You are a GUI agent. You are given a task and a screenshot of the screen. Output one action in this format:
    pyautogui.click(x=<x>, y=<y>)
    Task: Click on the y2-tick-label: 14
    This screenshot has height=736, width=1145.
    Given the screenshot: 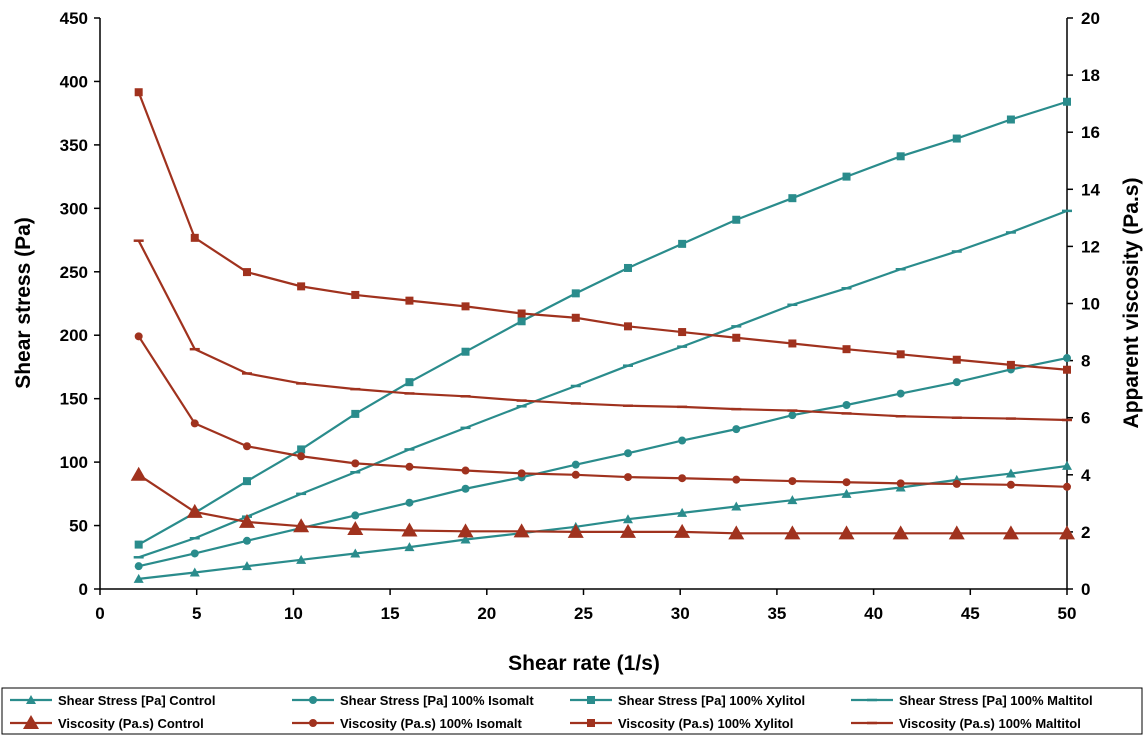 What is the action you would take?
    pyautogui.click(x=1090, y=189)
    